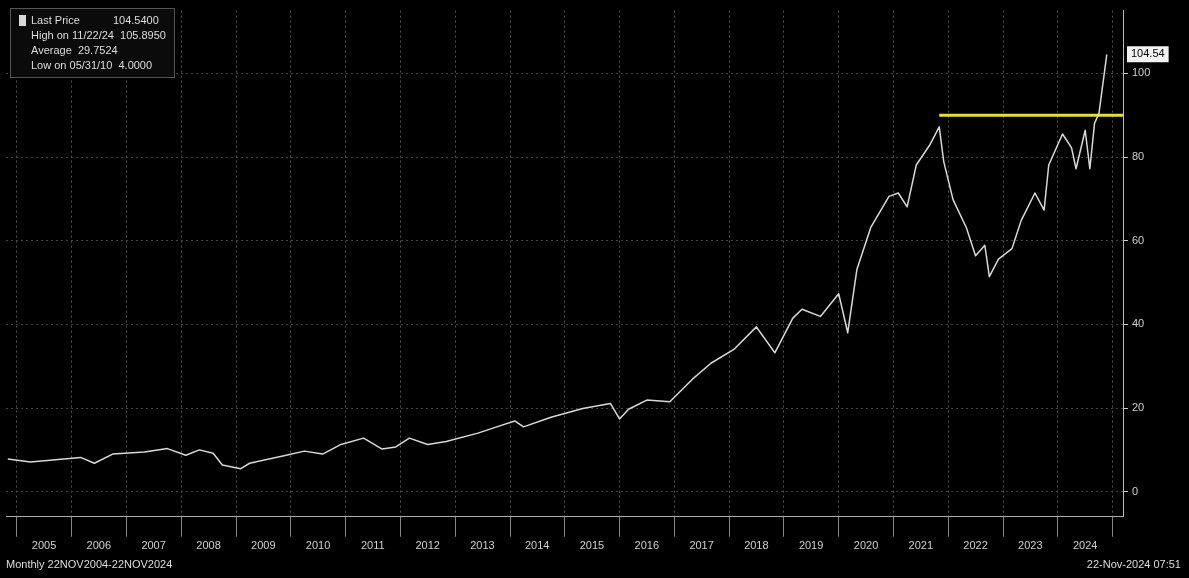 This screenshot has width=1189, height=578. I want to click on x-tick-label: 2005, so click(44, 545).